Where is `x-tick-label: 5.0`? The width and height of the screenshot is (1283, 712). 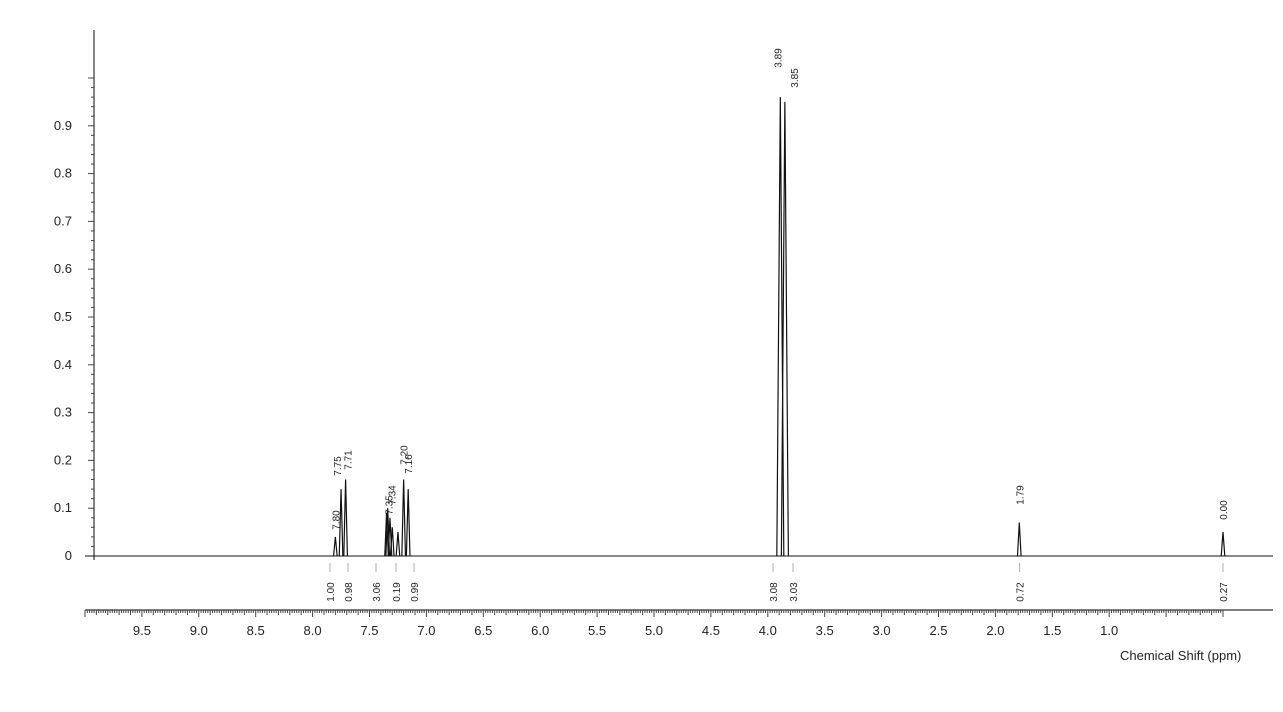
x-tick-label: 5.0 is located at coordinates (654, 630).